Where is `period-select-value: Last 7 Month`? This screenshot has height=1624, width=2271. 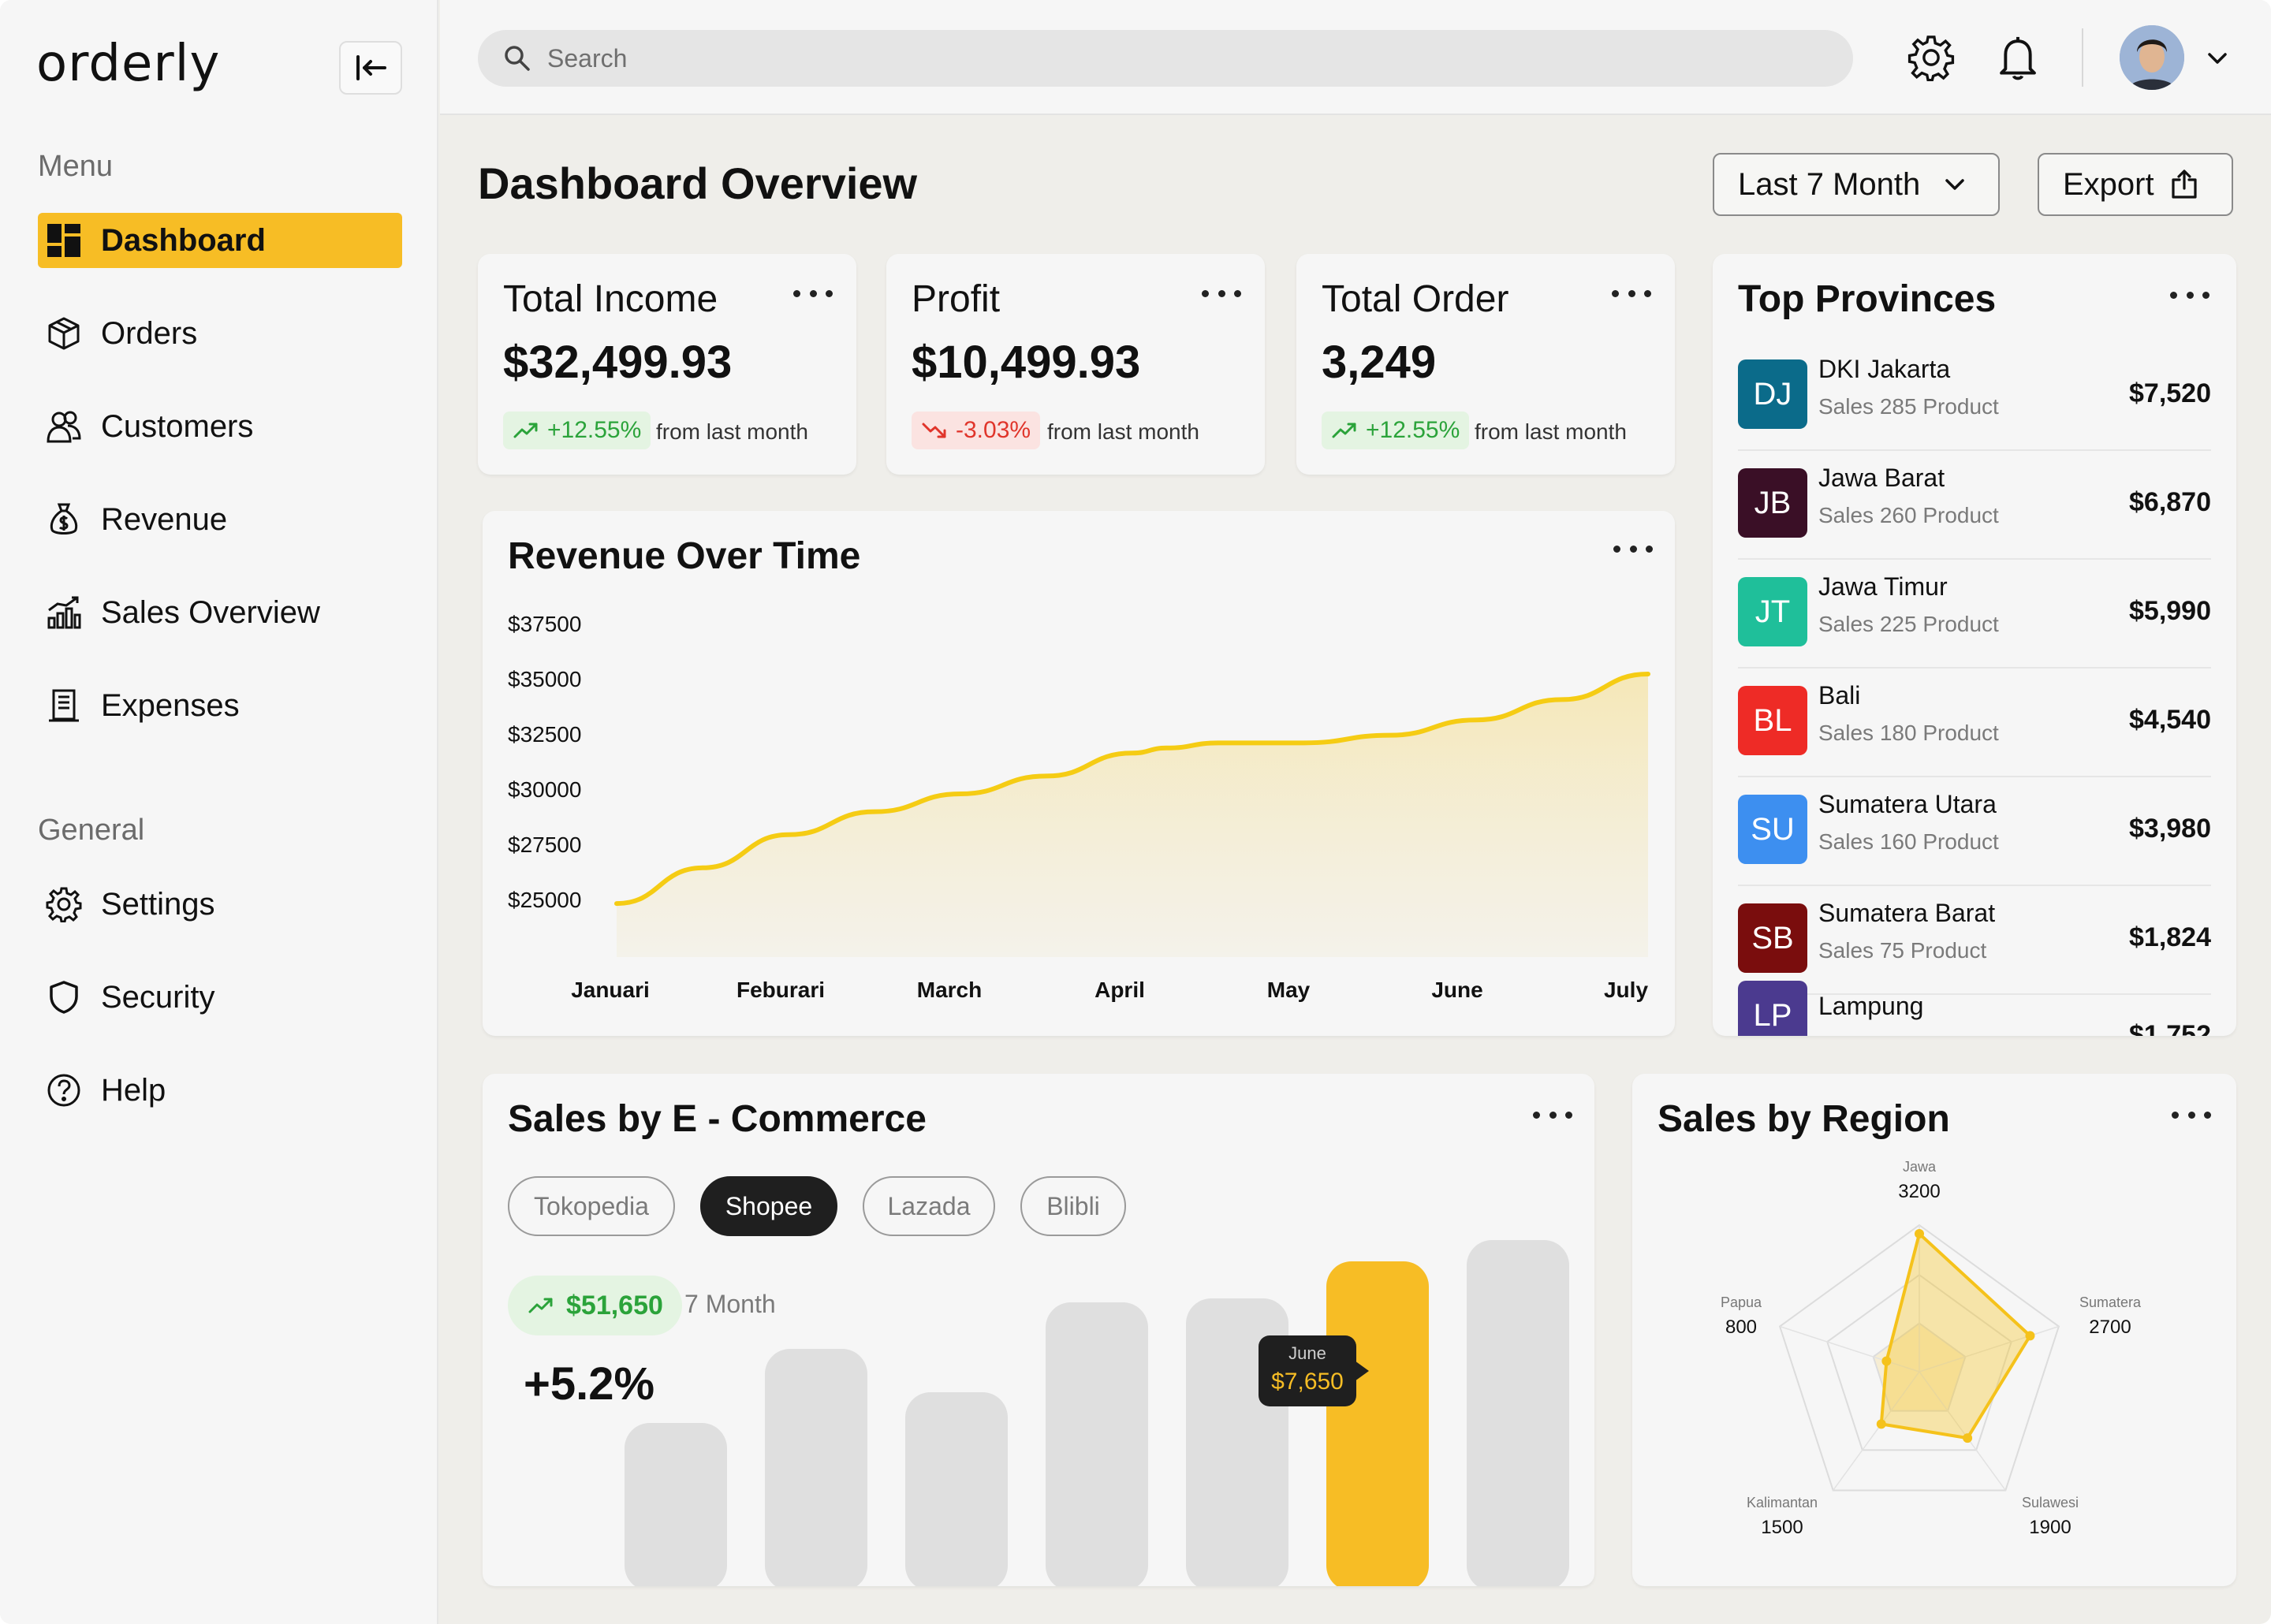
period-select-value: Last 7 Month is located at coordinates (1829, 184).